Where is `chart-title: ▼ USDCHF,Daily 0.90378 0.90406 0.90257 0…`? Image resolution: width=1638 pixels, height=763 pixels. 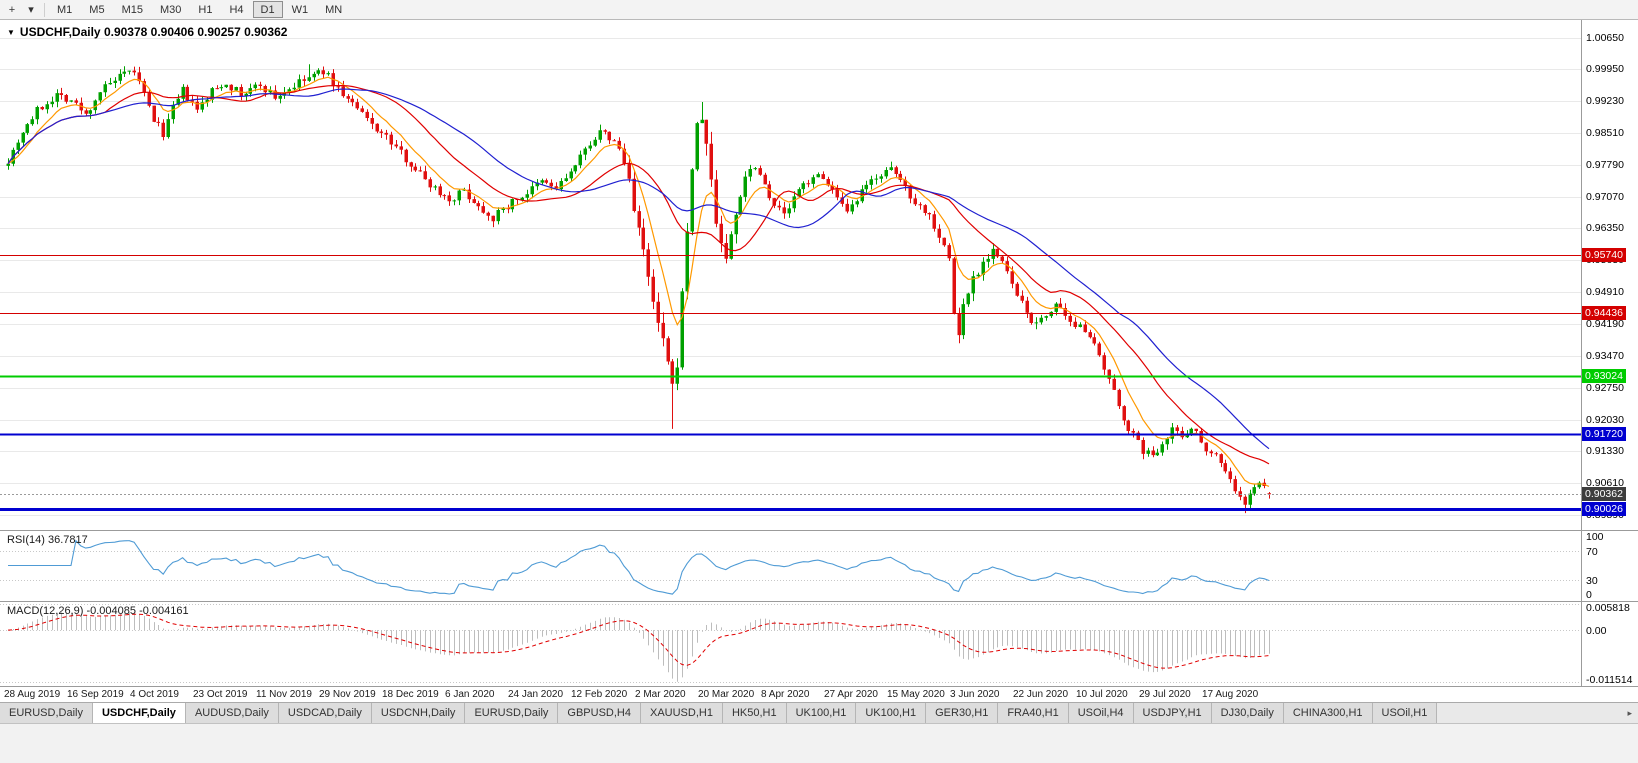
chart-title: ▼ USDCHF,Daily 0.90378 0.90406 0.90257 0… is located at coordinates (147, 32).